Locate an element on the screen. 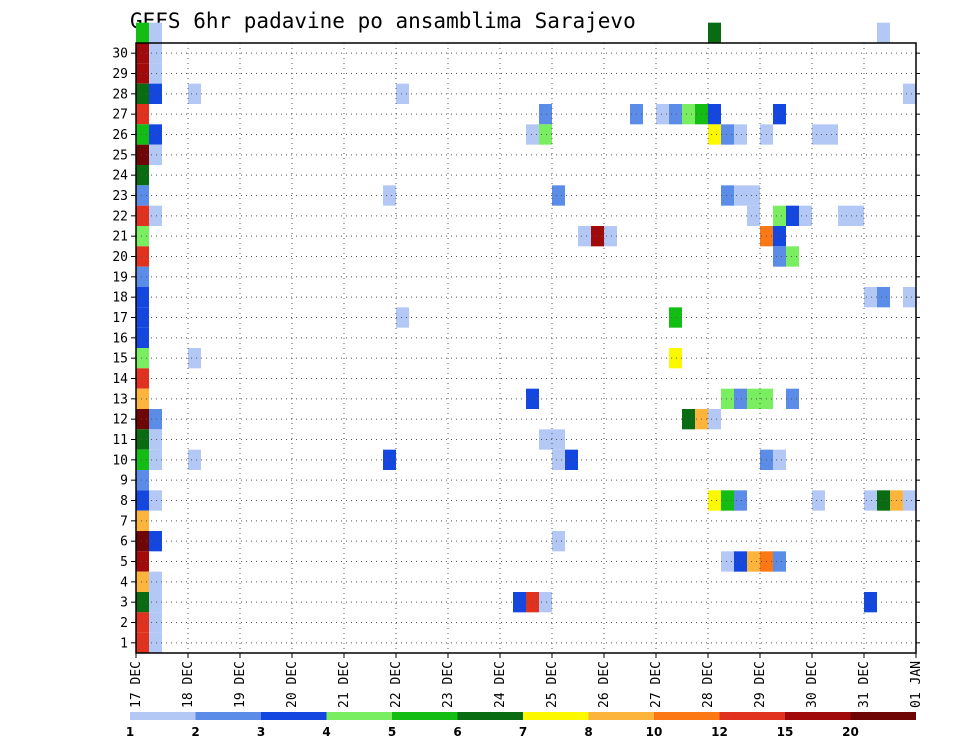  y-tick-label: 4 is located at coordinates (124, 582).